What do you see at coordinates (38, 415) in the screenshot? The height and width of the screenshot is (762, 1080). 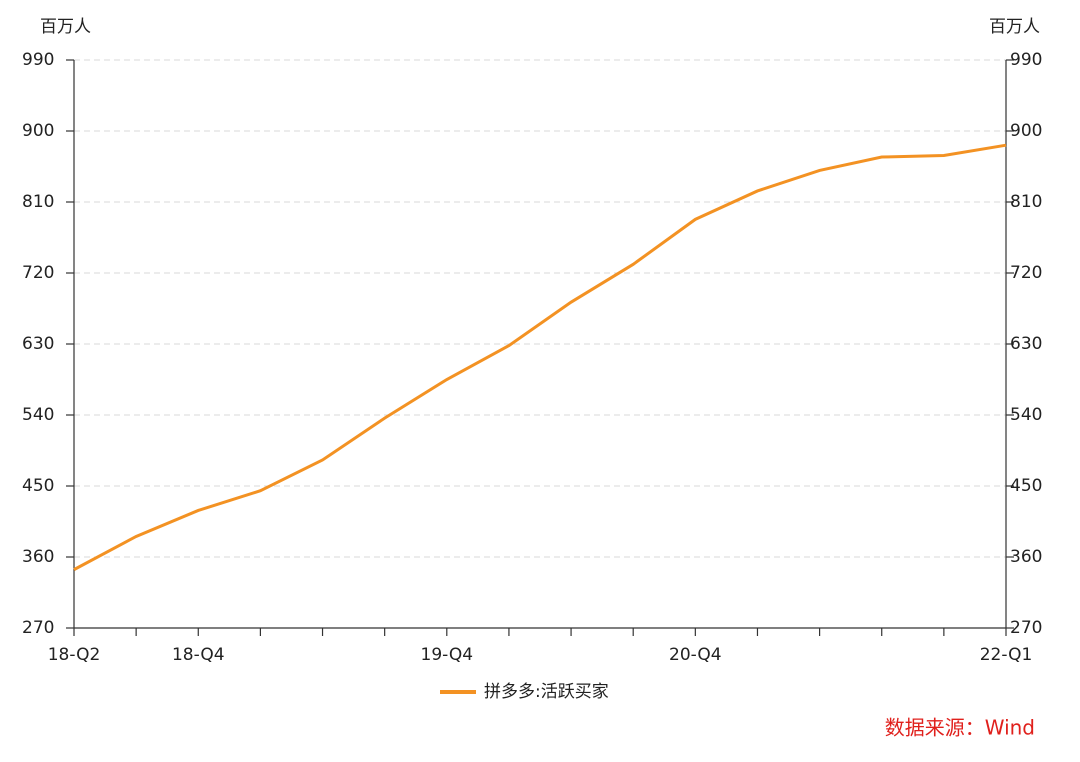 I see `y-tick-label: 540` at bounding box center [38, 415].